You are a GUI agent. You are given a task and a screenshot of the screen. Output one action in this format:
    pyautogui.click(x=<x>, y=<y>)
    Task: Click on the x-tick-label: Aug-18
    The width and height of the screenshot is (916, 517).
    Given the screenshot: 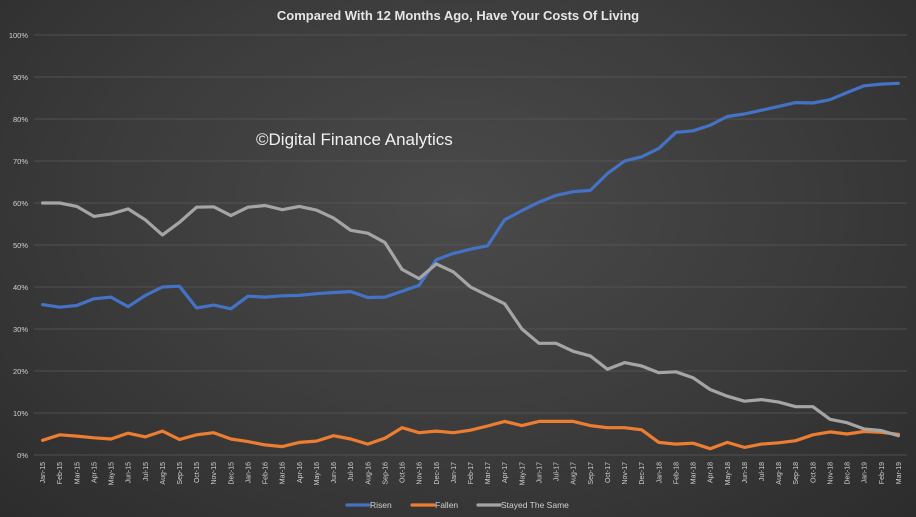 What is the action you would take?
    pyautogui.click(x=779, y=473)
    